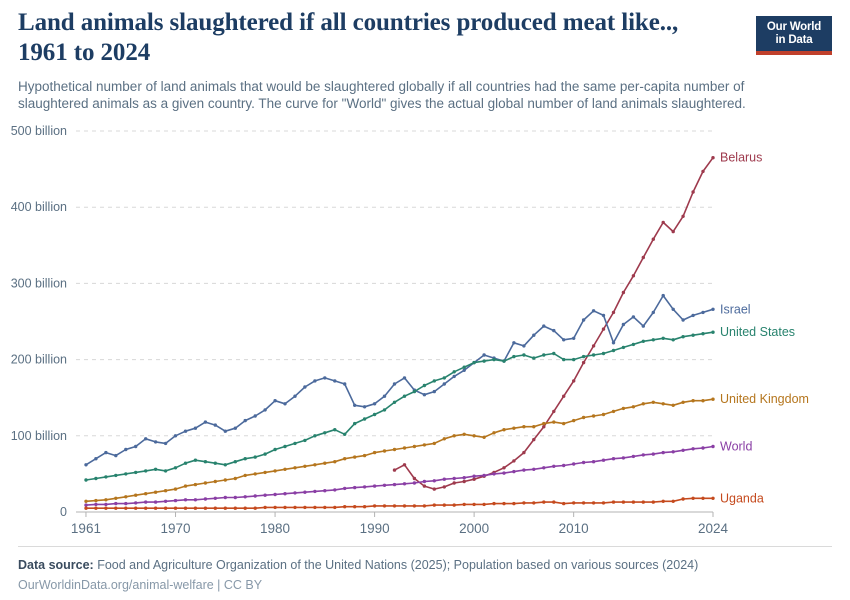 The image size is (850, 600). Describe the element at coordinates (741, 158) in the screenshot. I see `series-label: Belarus` at that location.